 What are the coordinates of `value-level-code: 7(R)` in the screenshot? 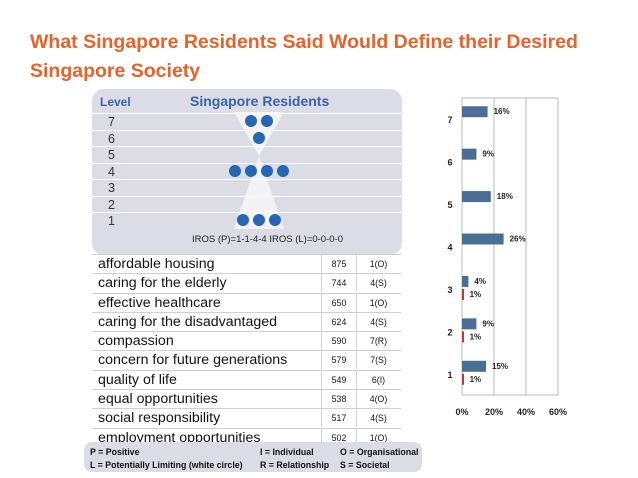 It's located at (378, 341).